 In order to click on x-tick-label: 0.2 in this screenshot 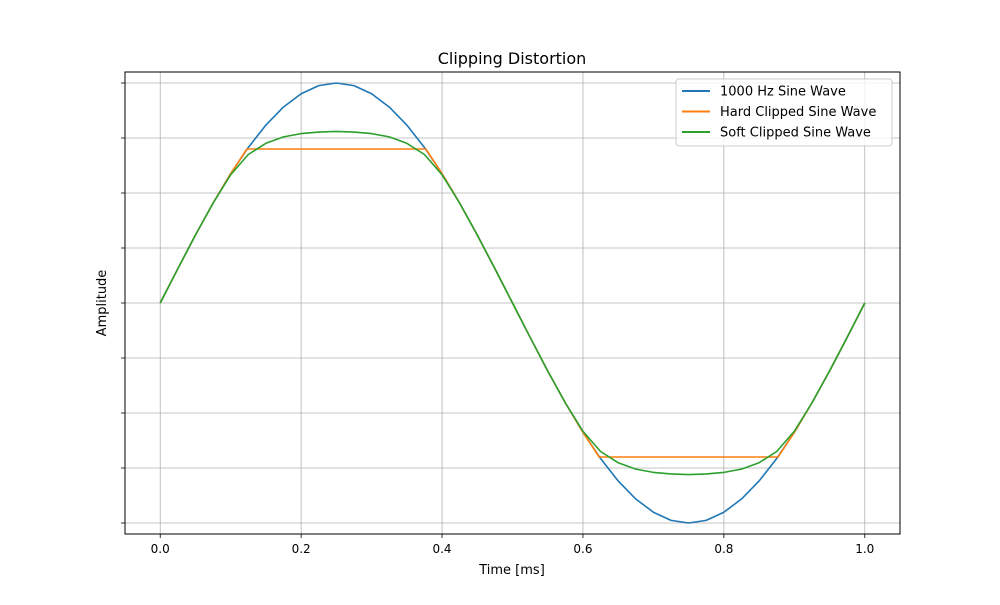, I will do `click(301, 549)`.